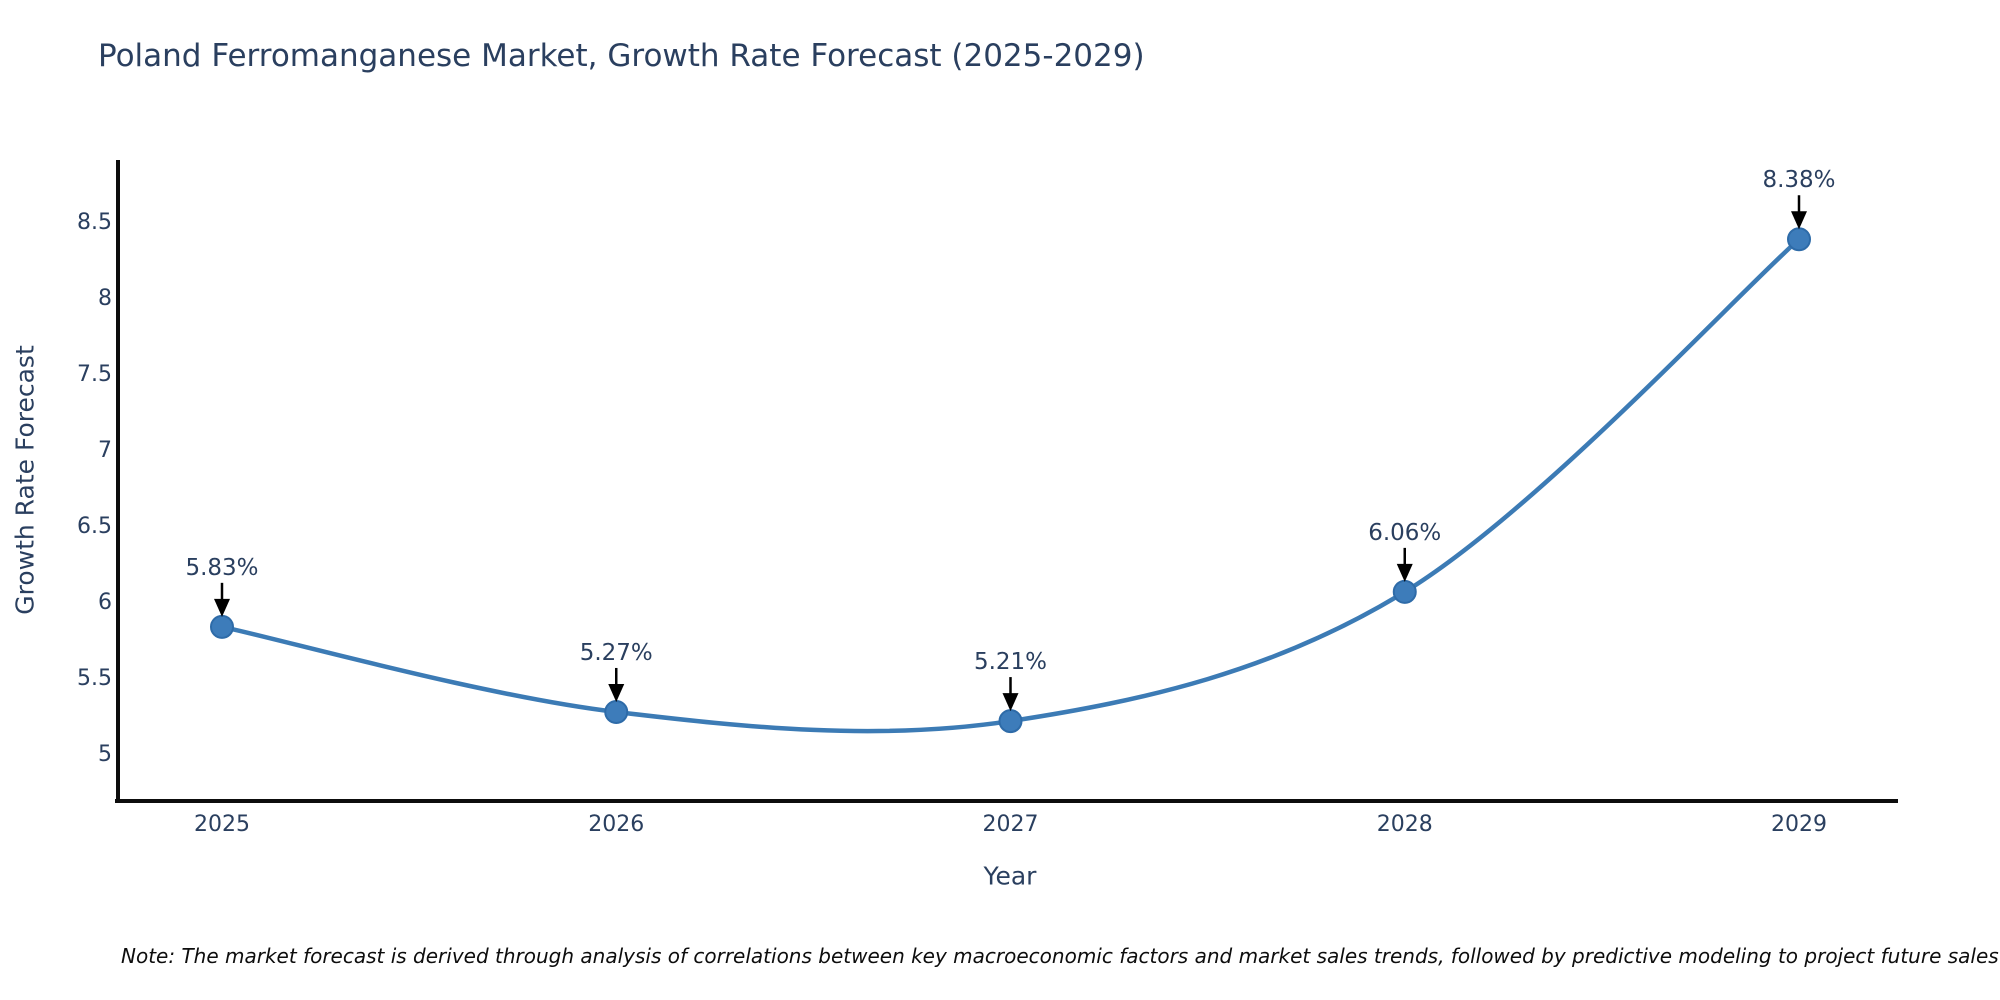  What do you see at coordinates (105, 602) in the screenshot?
I see `y-tick-label: 6` at bounding box center [105, 602].